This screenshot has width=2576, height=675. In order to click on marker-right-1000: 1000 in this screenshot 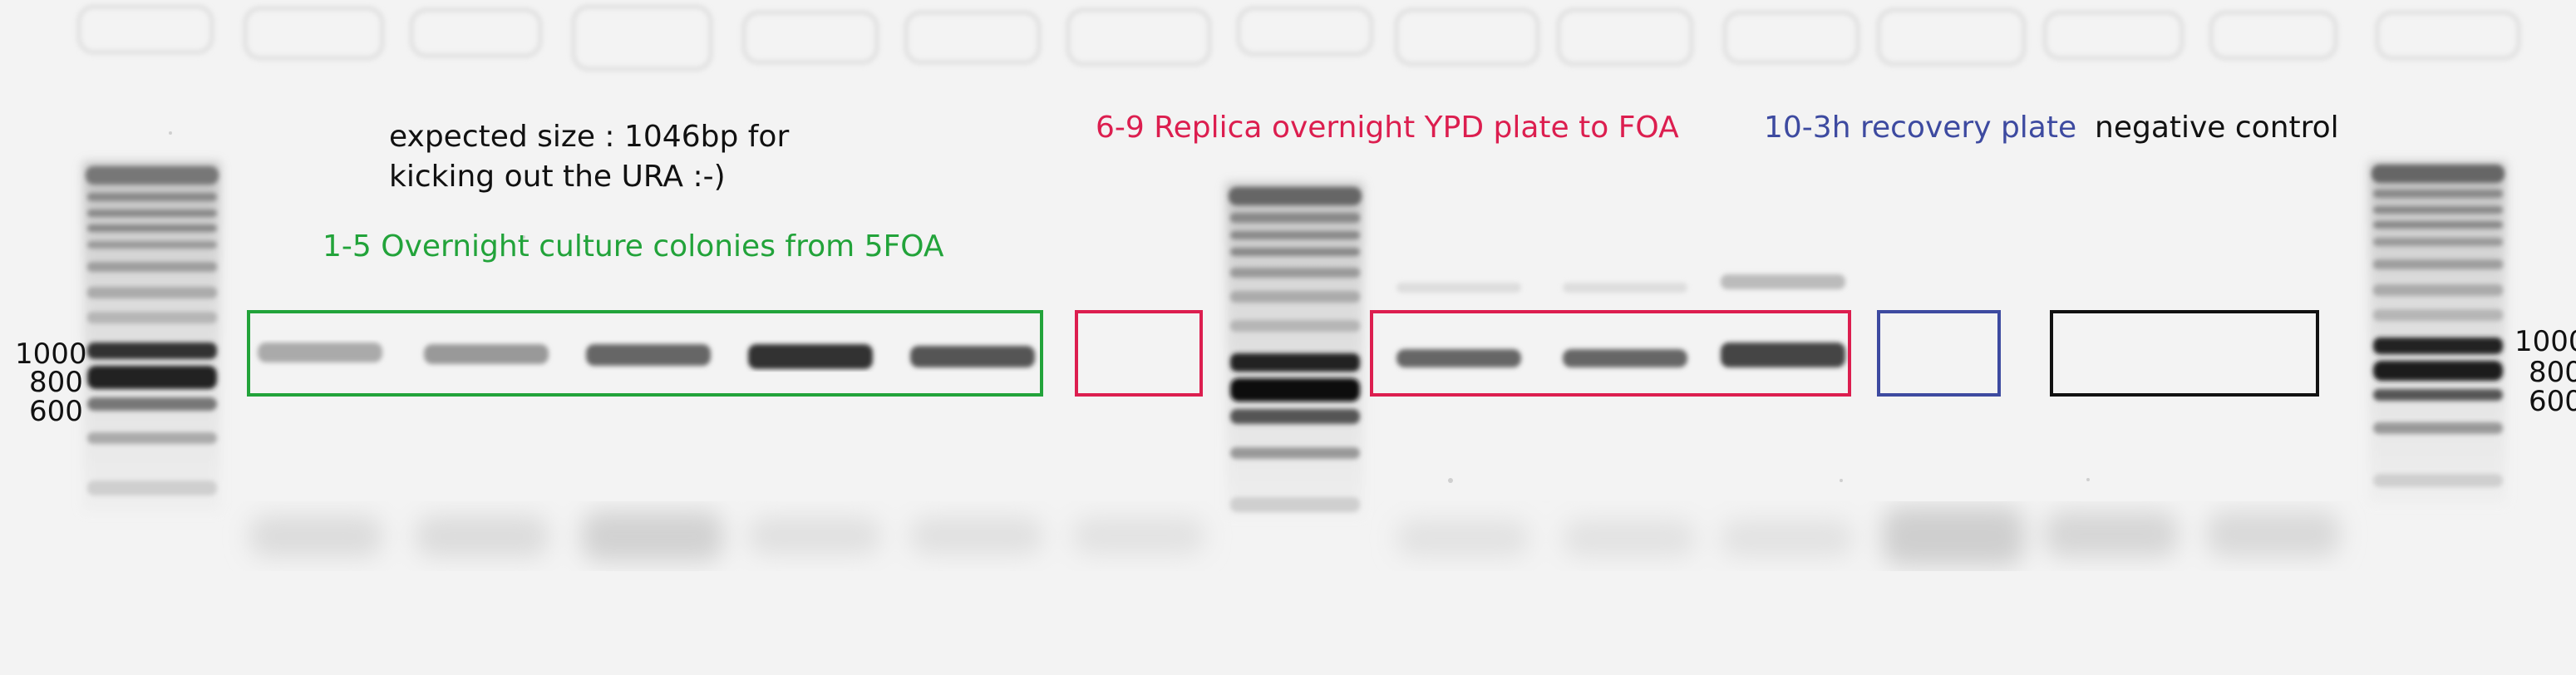, I will do `click(2545, 341)`.